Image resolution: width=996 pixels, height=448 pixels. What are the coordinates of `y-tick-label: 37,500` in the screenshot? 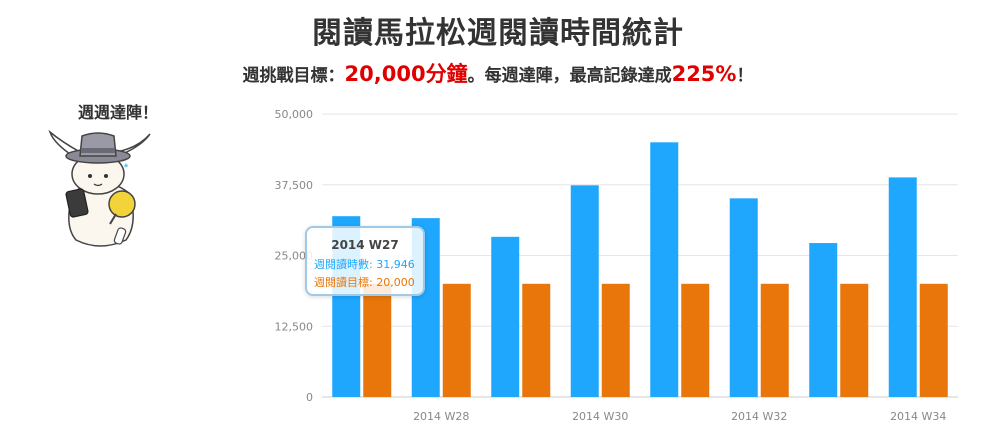 It's located at (294, 185).